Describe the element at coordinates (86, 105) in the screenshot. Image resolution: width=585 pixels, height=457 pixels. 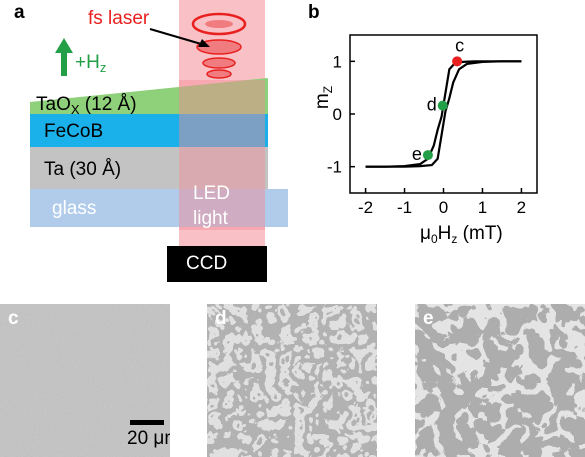
I see `layer-label-tao: TaOX (12 Å)` at that location.